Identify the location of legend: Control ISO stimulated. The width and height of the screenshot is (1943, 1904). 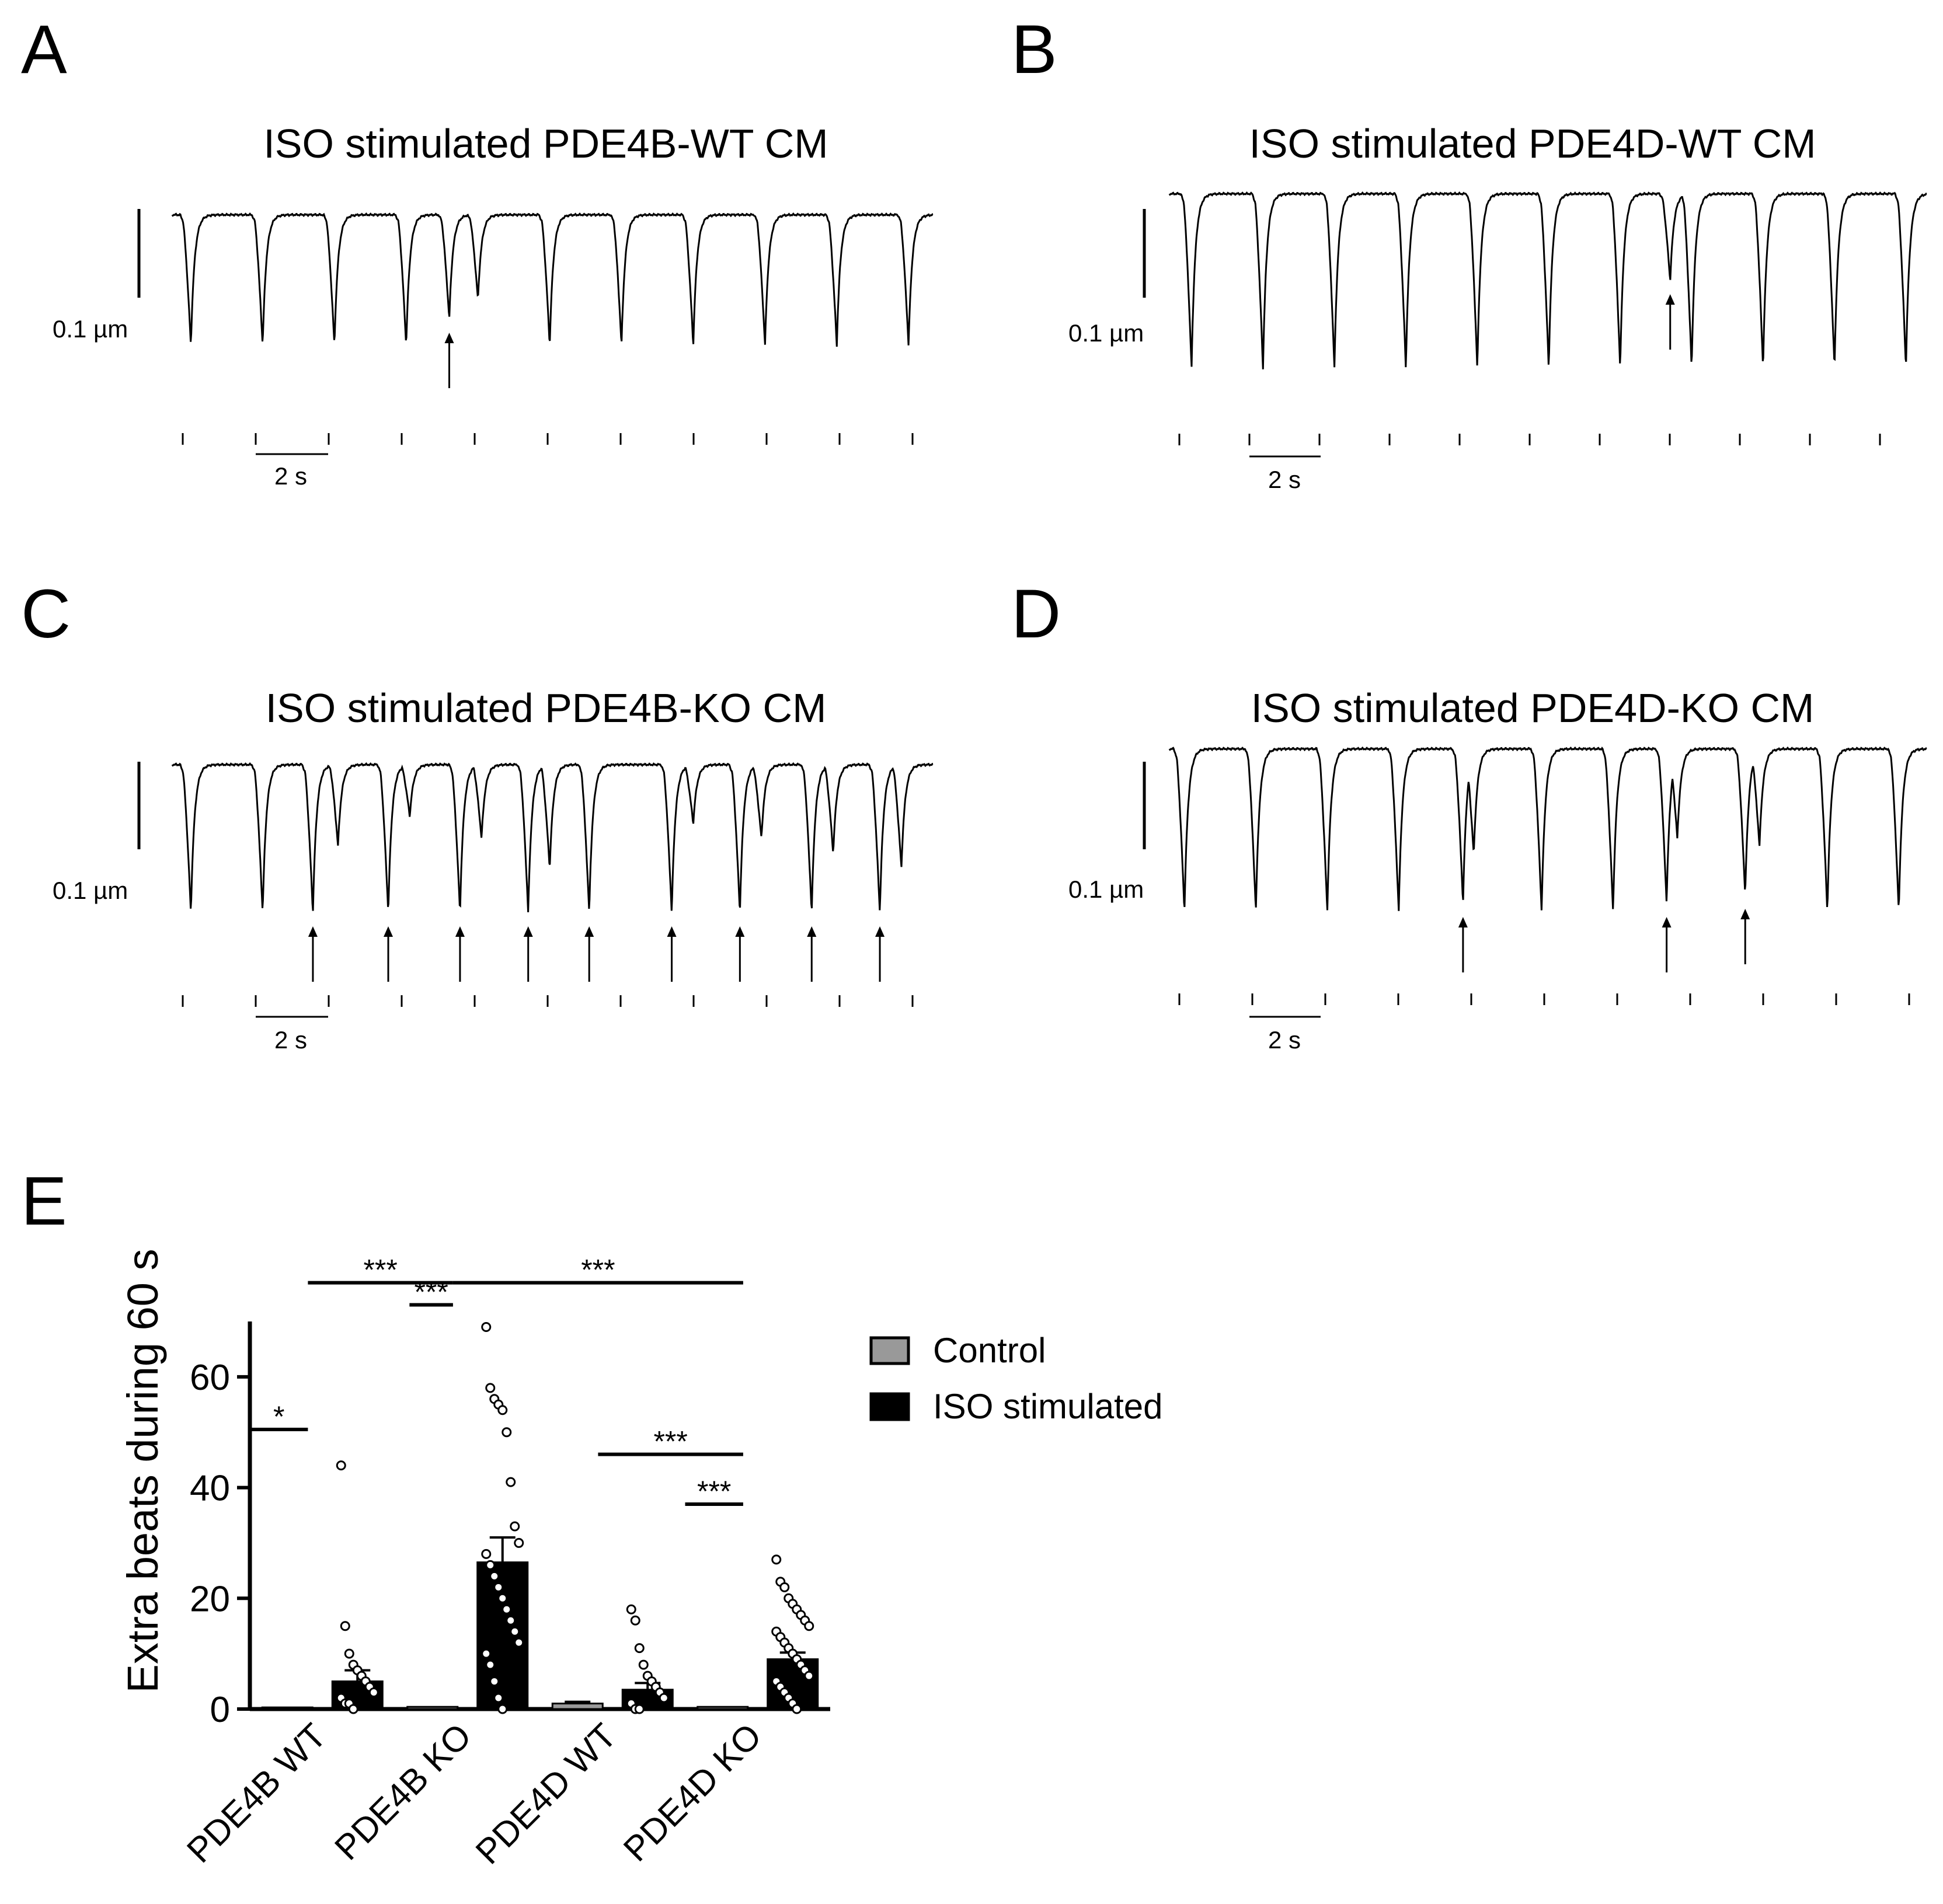
(1016, 1378).